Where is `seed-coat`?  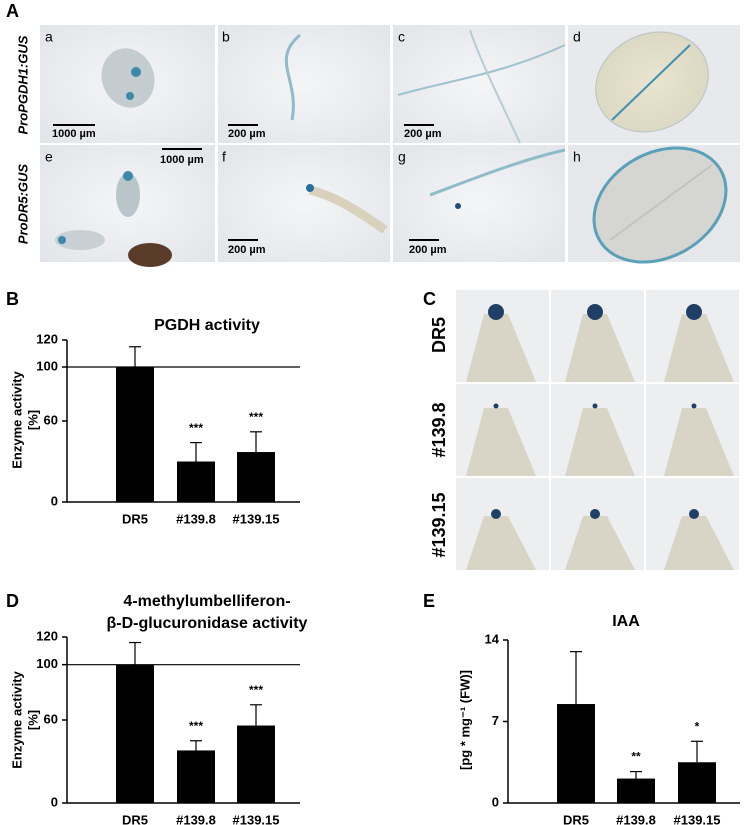 seed-coat is located at coordinates (150, 255).